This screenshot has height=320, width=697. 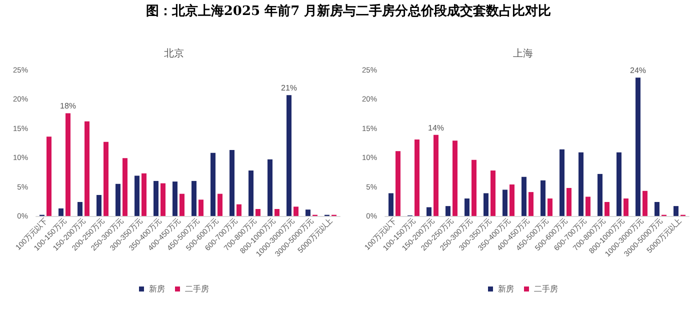 What do you see at coordinates (174, 54) in the screenshot?
I see `chart-title: 北京` at bounding box center [174, 54].